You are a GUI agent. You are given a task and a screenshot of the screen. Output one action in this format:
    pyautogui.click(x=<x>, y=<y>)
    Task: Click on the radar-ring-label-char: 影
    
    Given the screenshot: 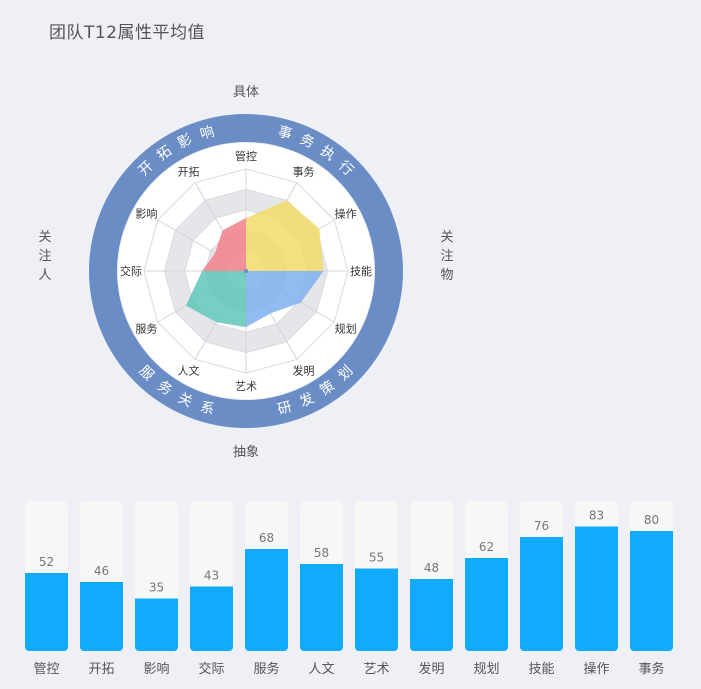 What is the action you would take?
    pyautogui.click(x=184, y=141)
    